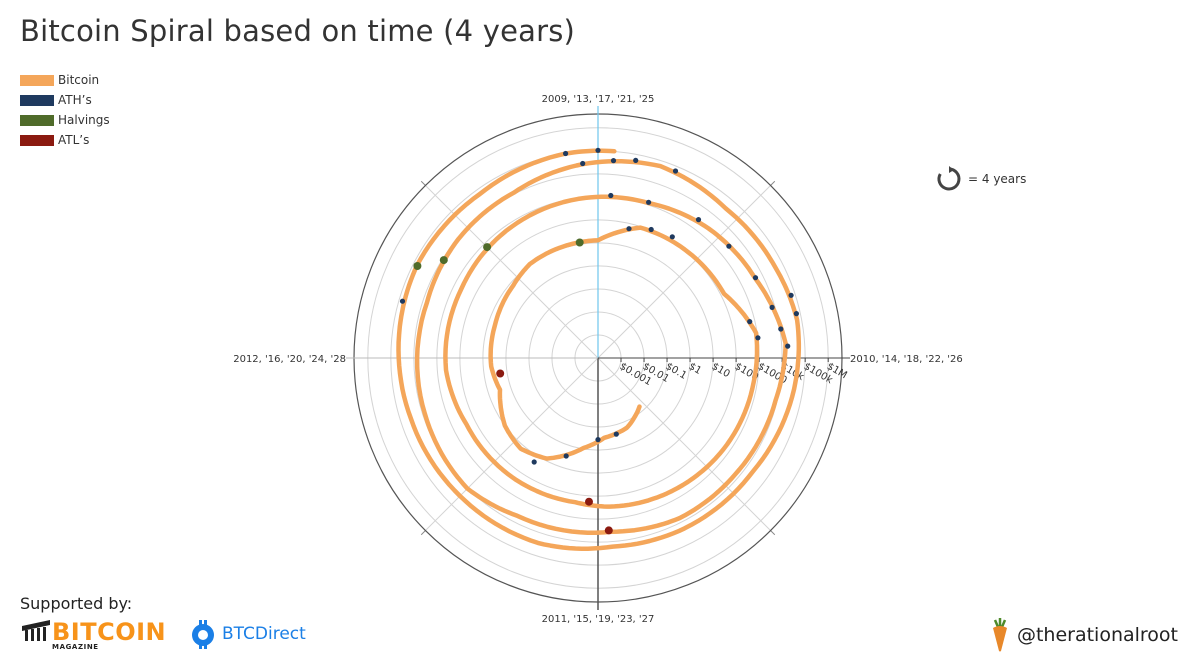 The width and height of the screenshot is (1200, 670). Describe the element at coordinates (721, 370) in the screenshot. I see `radial-tick-label: $10` at that location.